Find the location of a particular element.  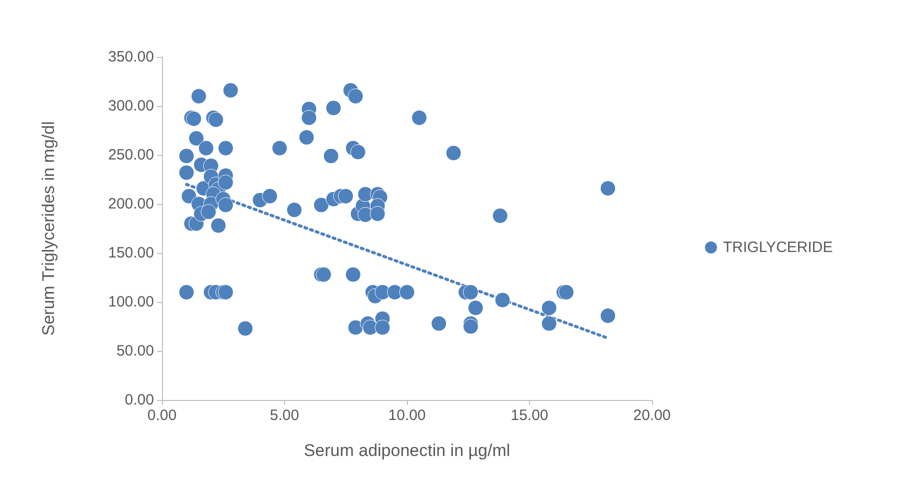

x-tick-label: 0.00 is located at coordinates (162, 415).